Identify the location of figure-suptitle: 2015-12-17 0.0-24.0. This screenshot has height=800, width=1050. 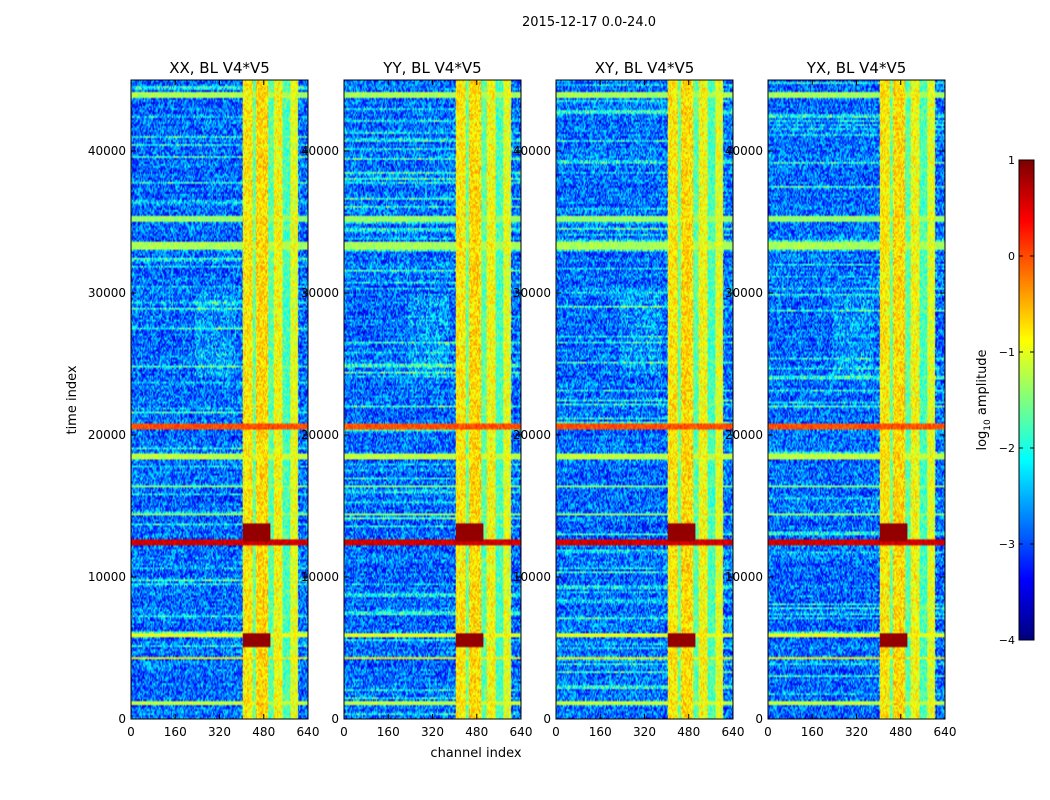
(589, 22).